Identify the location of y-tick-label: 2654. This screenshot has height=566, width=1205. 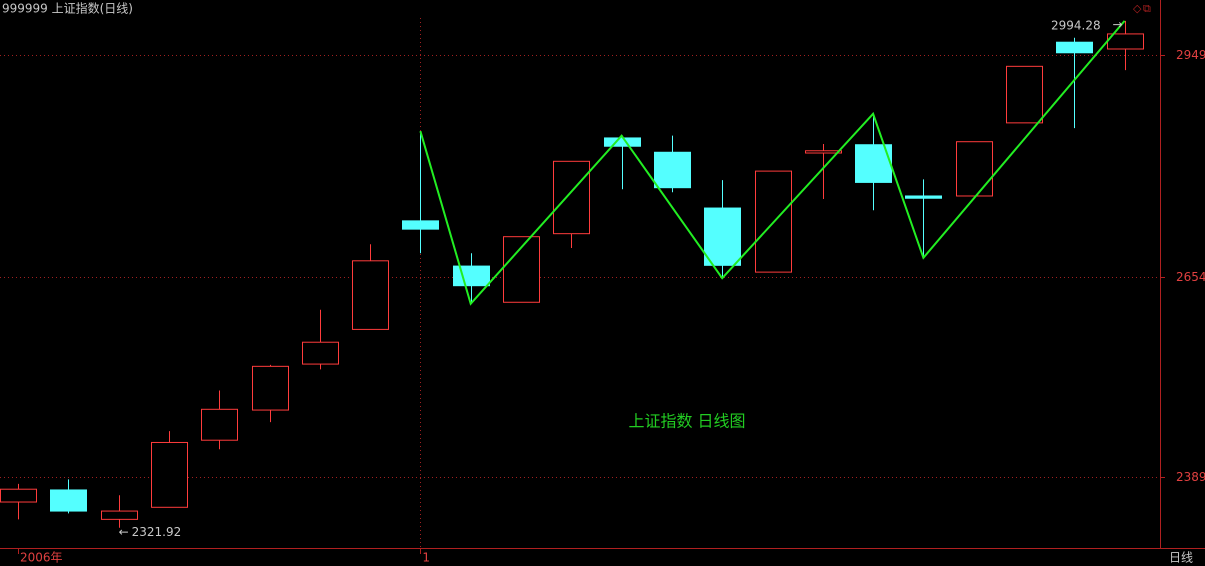
(1190, 277).